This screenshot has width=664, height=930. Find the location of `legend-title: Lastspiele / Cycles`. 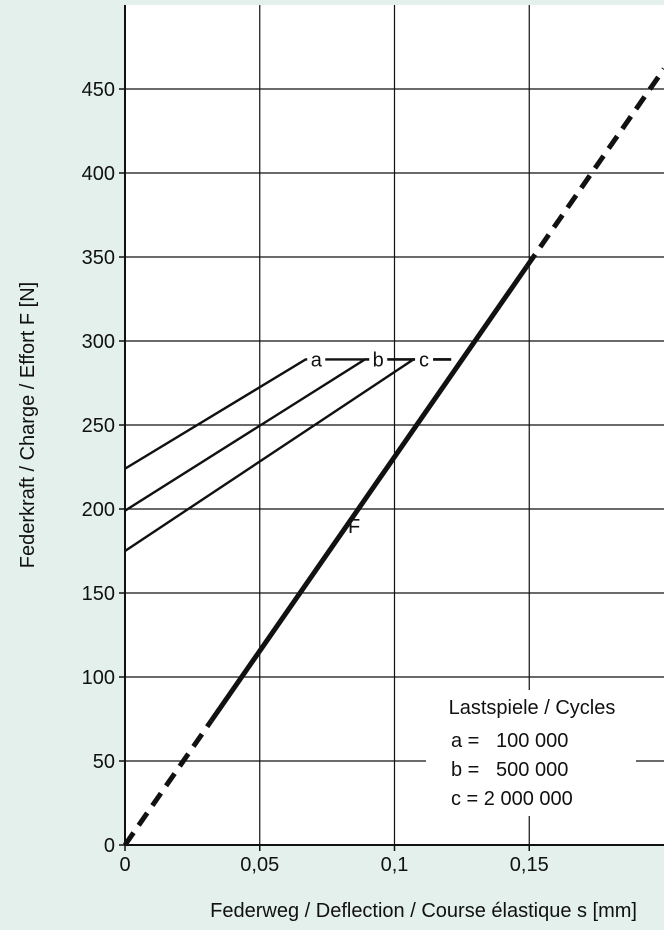

legend-title: Lastspiele / Cycles is located at coordinates (532, 708).